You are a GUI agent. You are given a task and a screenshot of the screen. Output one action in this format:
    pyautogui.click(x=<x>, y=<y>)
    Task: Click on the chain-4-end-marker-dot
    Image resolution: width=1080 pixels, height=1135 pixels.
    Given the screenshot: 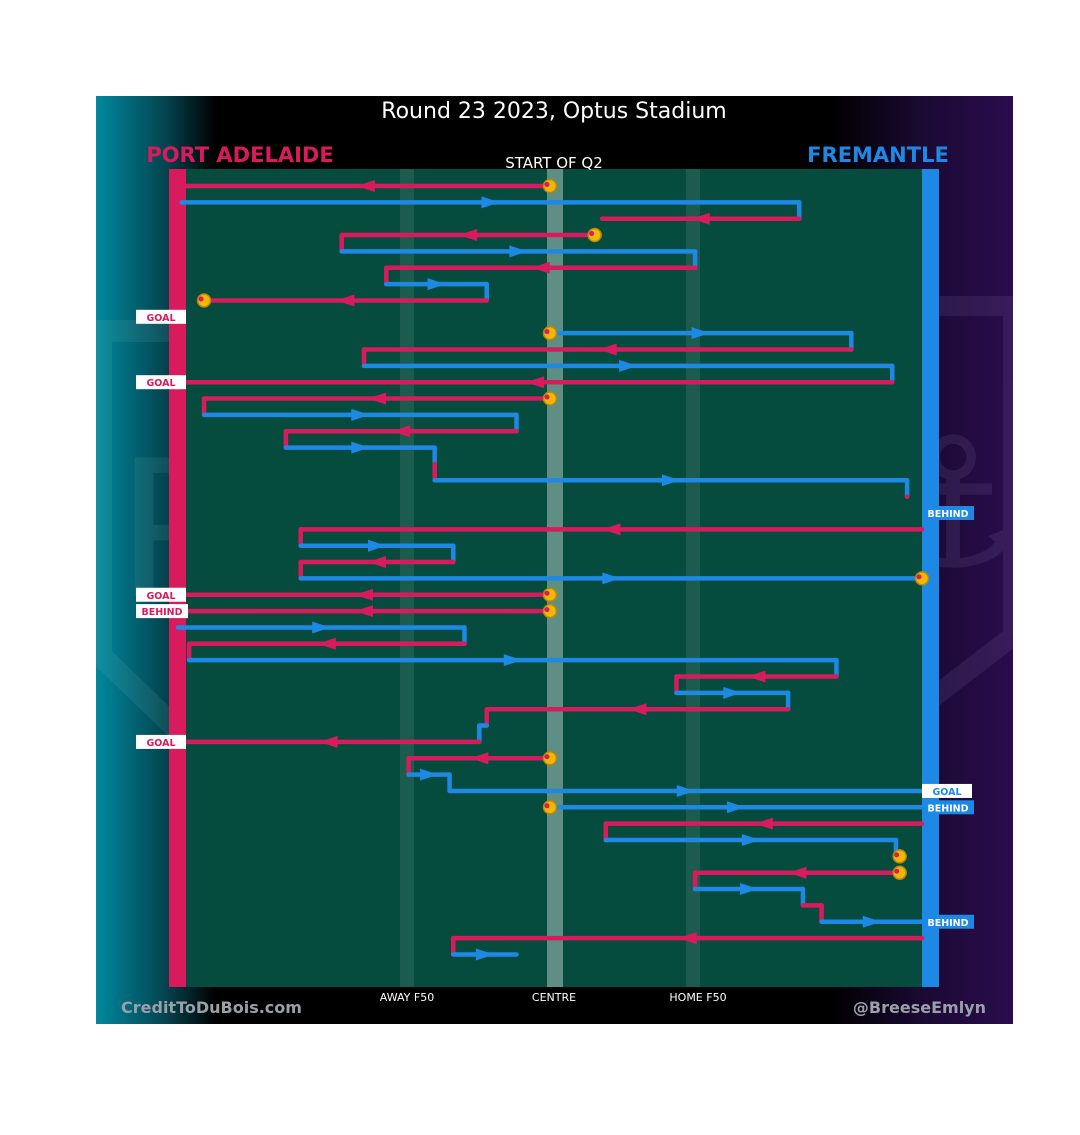 What is the action you would take?
    pyautogui.click(x=919, y=577)
    